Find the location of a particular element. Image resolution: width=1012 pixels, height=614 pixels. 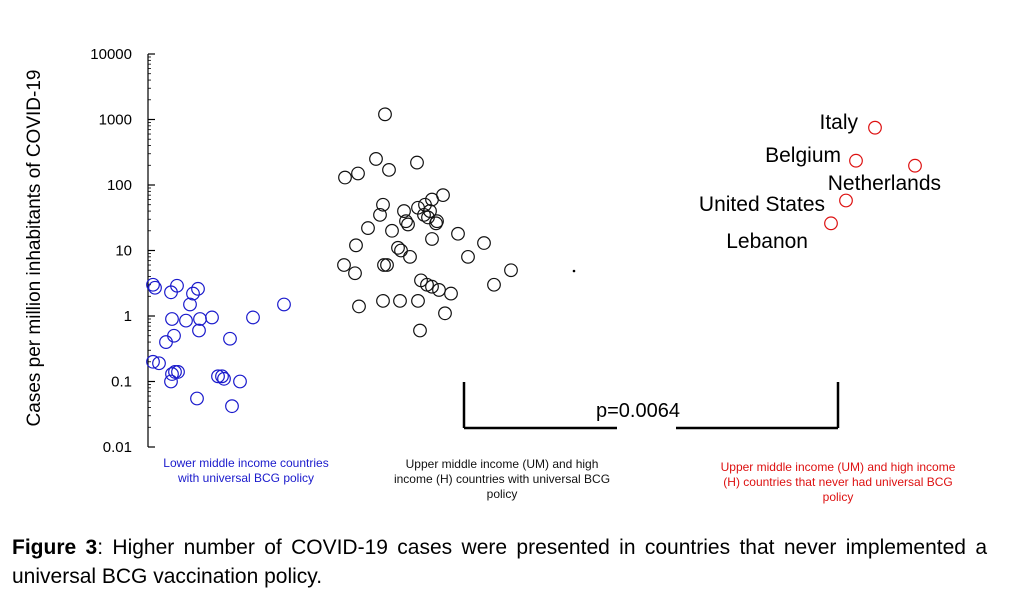

group-label-line: income (H) countries with universal BCG is located at coordinates (502, 479).